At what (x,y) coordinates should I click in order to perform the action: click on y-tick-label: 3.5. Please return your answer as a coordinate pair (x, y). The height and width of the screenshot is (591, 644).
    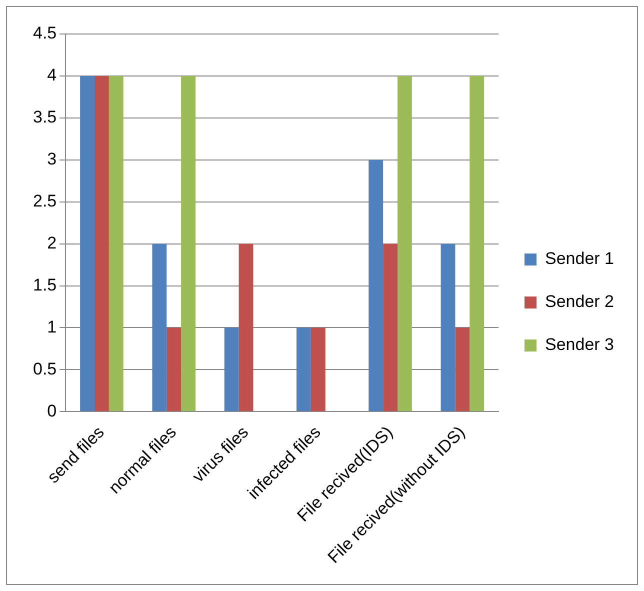
    Looking at the image, I should click on (44, 117).